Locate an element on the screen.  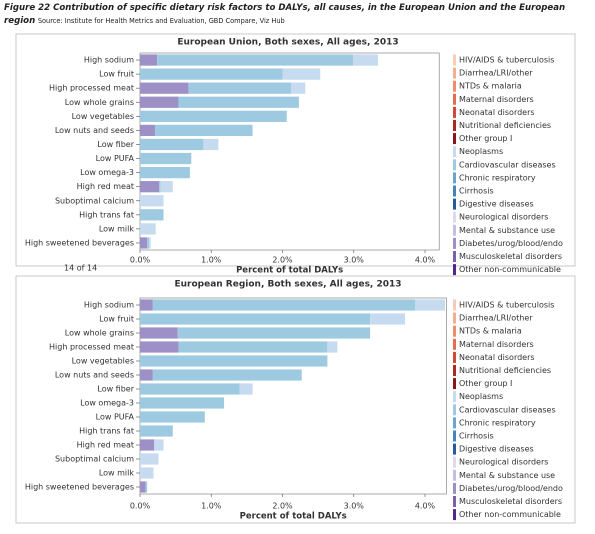
category-label: High sweetened beverages is located at coordinates (79, 242).